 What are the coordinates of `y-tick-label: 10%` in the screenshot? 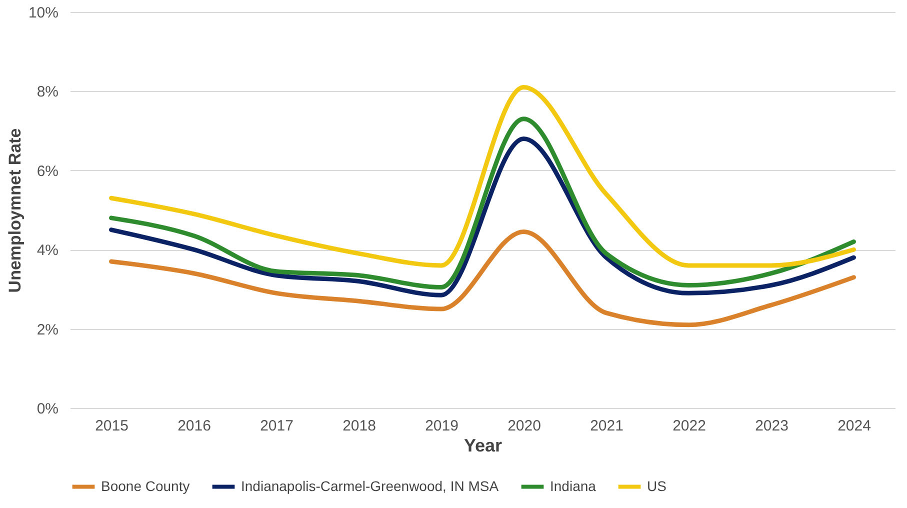 It's located at (43, 13).